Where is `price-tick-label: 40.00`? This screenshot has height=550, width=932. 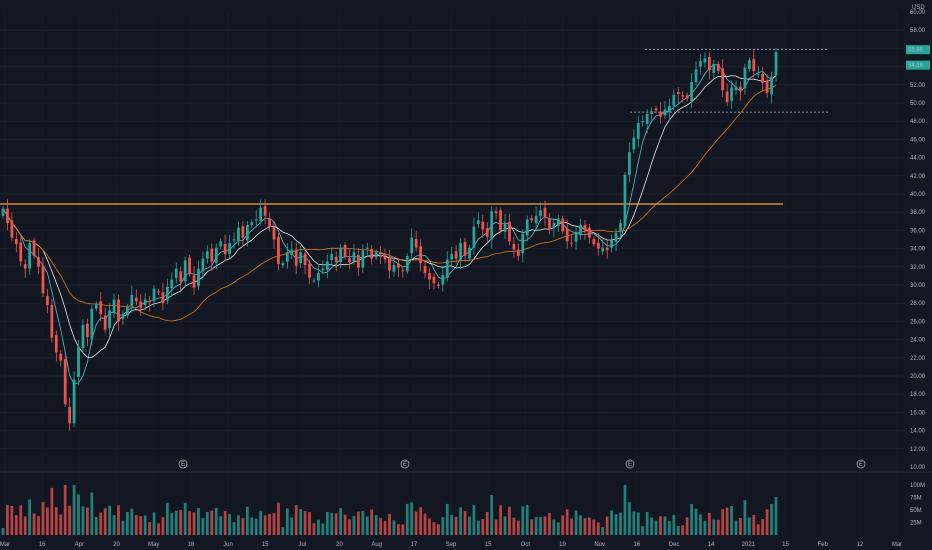
price-tick-label: 40.00 is located at coordinates (918, 195).